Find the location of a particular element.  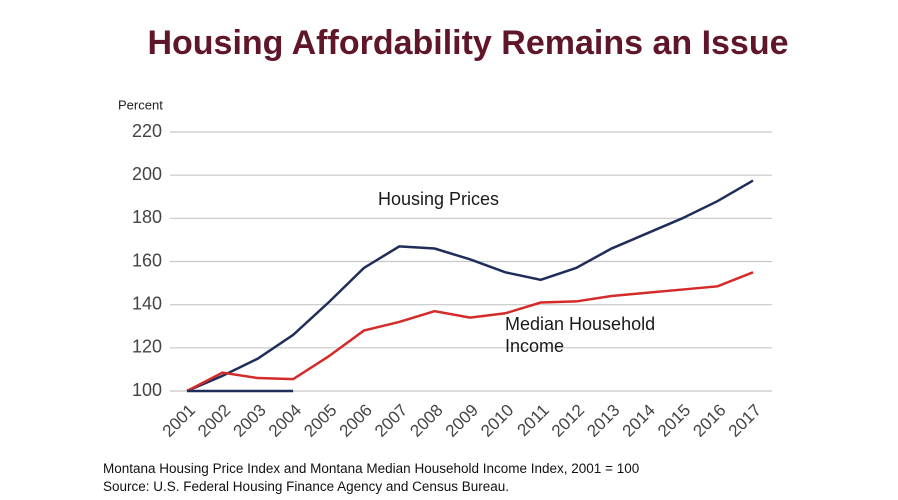

y-tick-label: 200 is located at coordinates (147, 174).